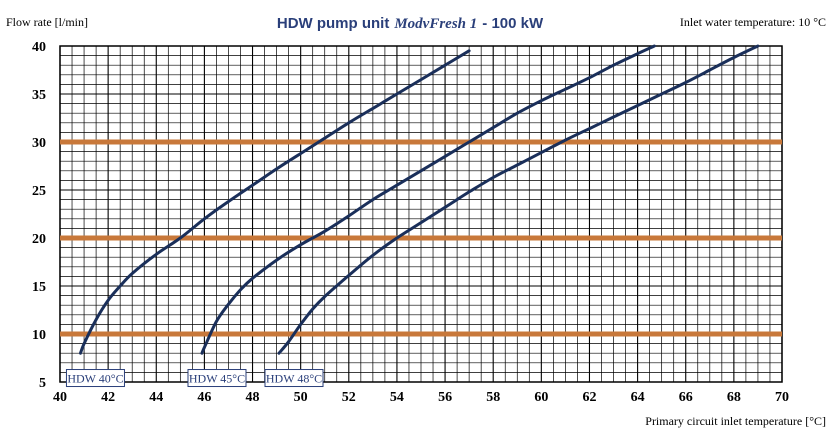  Describe the element at coordinates (204, 397) in the screenshot. I see `x-tick-label: 46` at that location.